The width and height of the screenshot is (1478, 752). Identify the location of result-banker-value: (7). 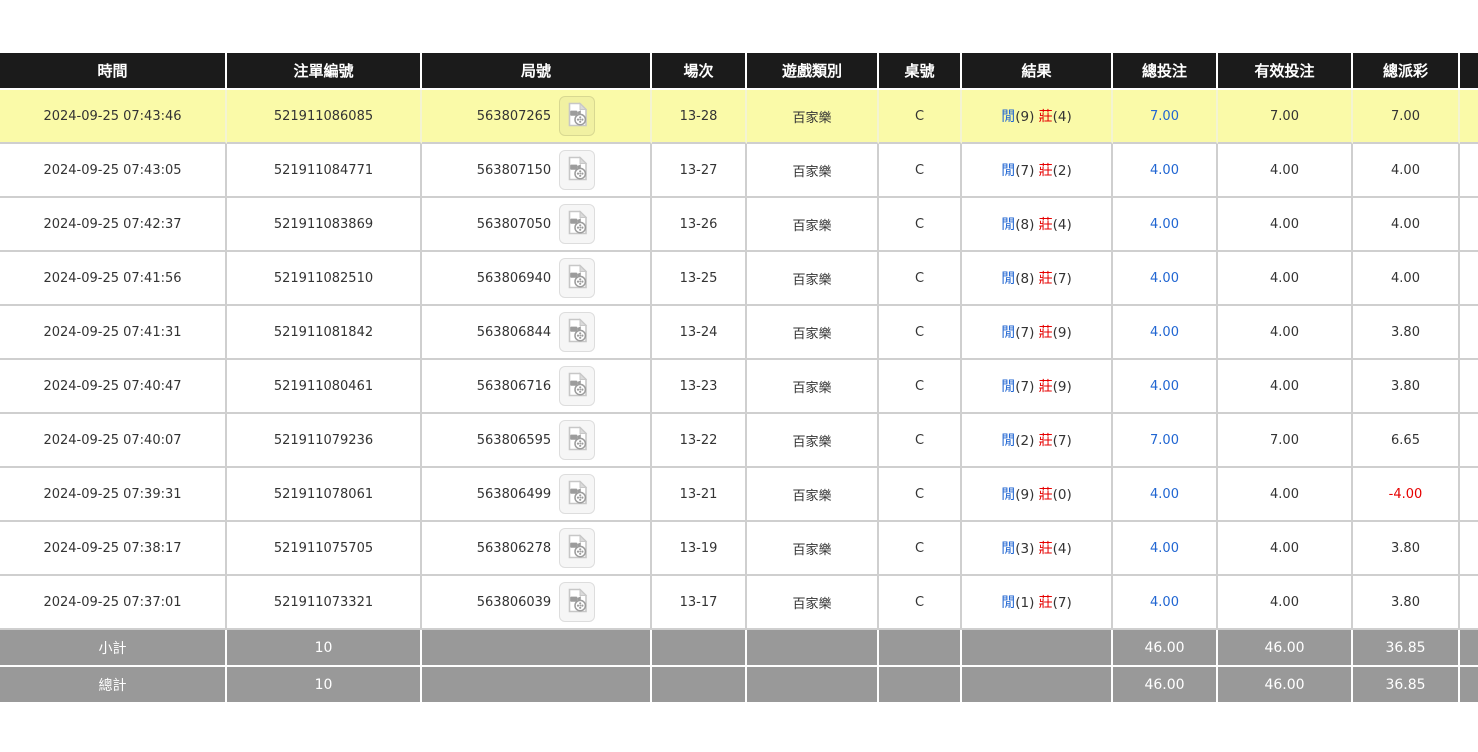
(1062, 279).